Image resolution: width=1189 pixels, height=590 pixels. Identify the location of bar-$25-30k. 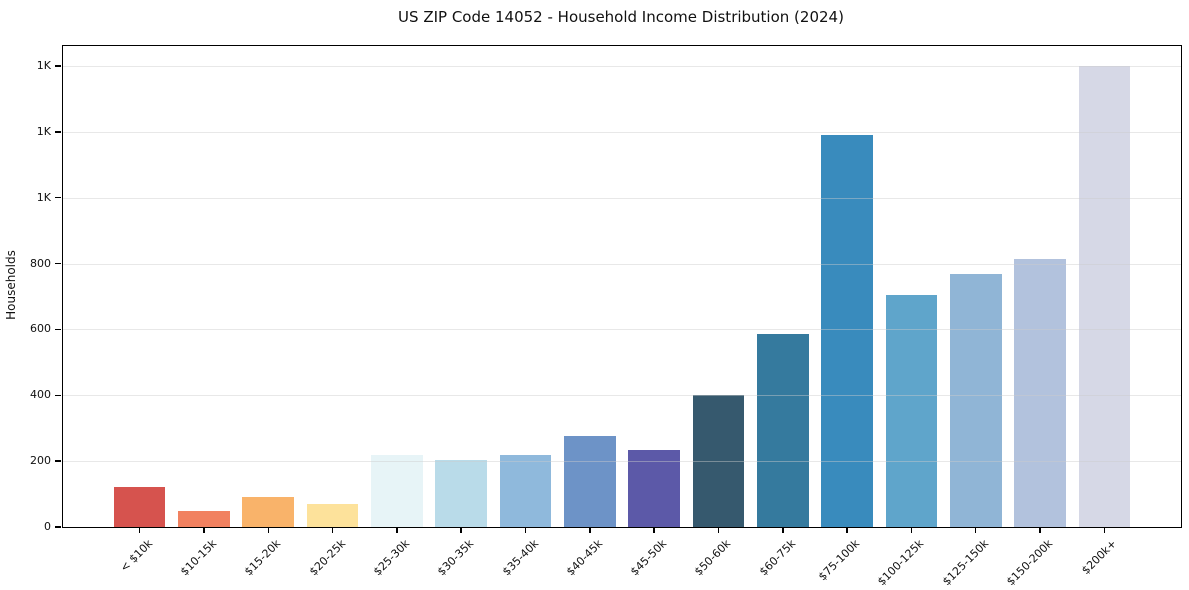
(397, 491).